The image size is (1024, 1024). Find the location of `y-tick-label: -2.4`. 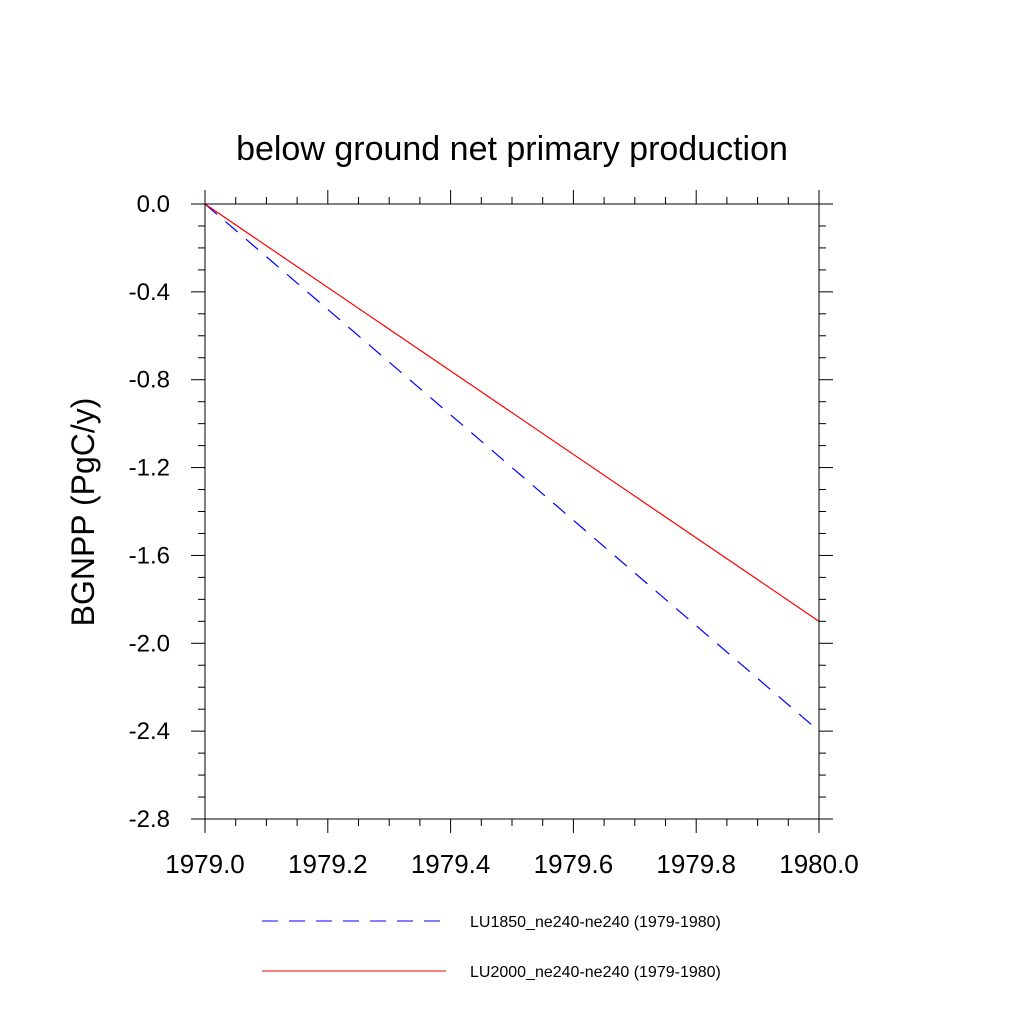

y-tick-label: -2.4 is located at coordinates (149, 731).